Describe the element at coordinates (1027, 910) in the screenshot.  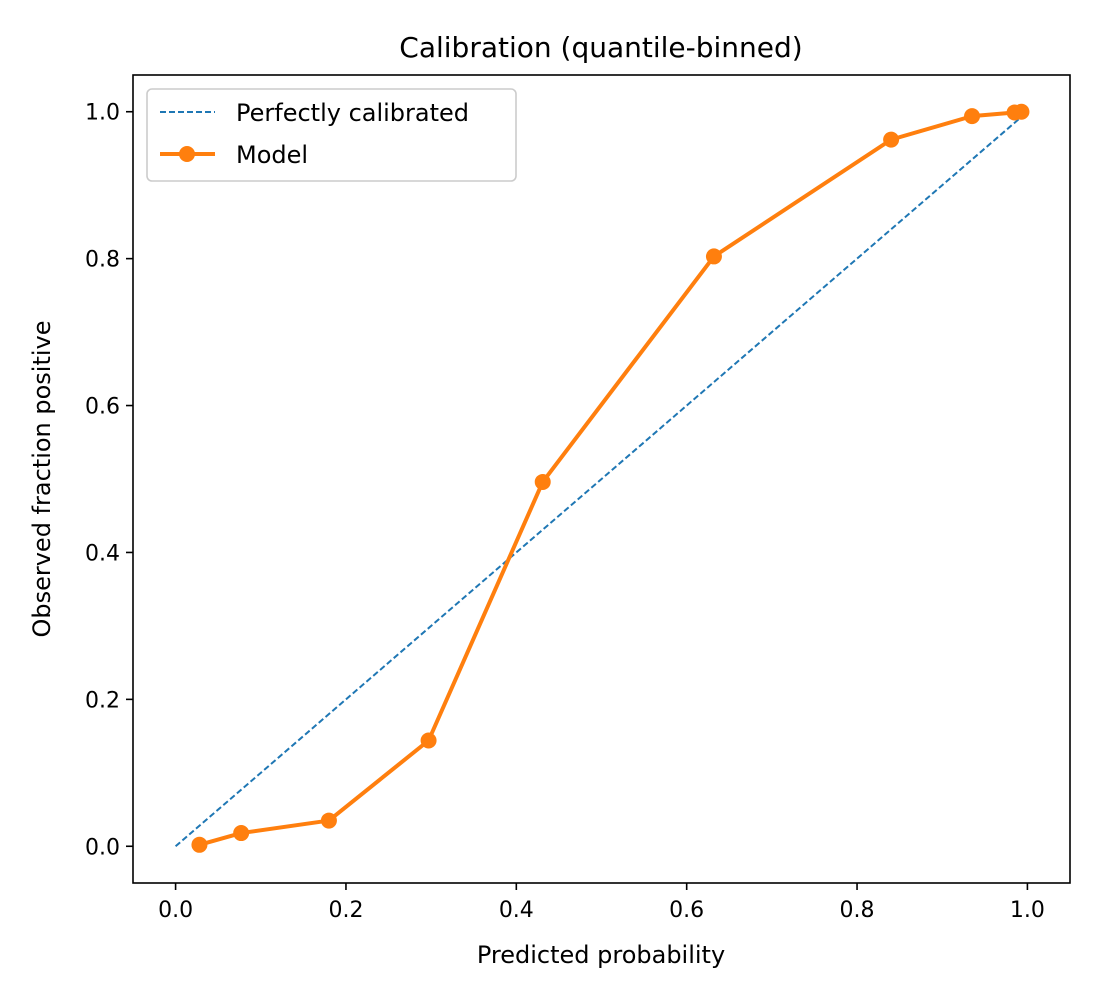
I see `x-tick-label: 1.0` at that location.